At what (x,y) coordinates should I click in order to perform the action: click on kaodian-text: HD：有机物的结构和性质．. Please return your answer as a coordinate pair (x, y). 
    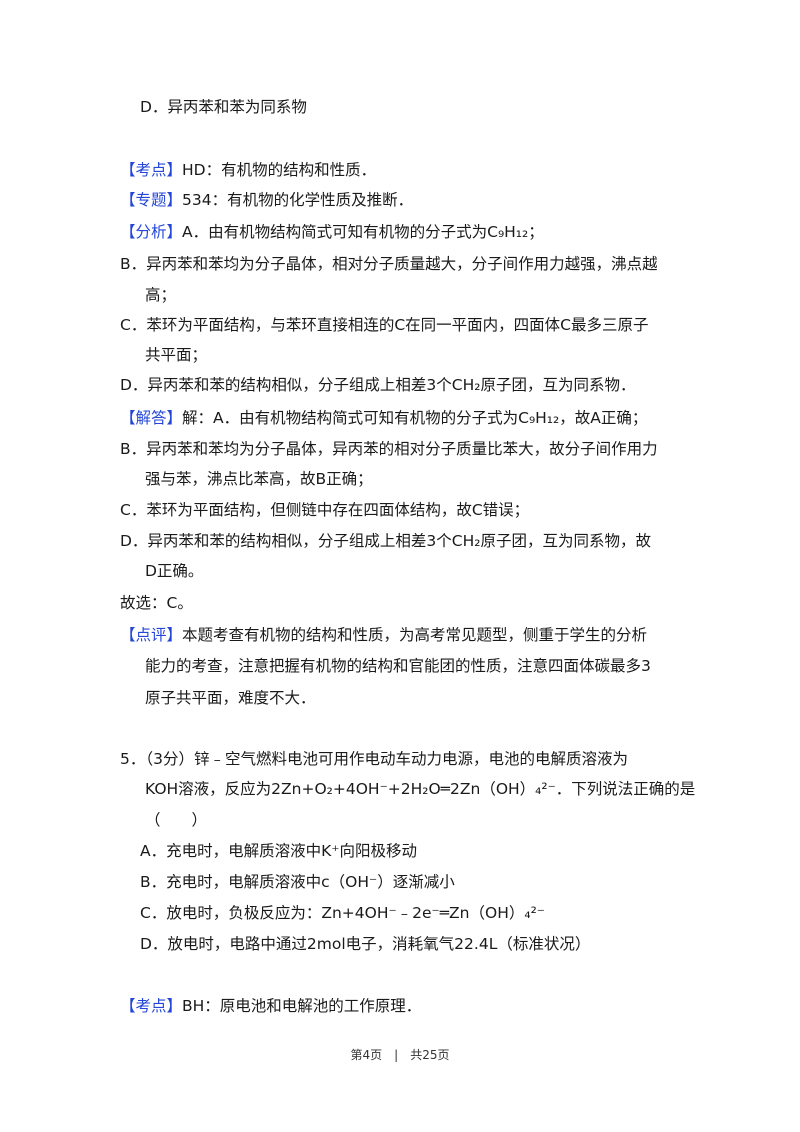
    Looking at the image, I should click on (279, 170).